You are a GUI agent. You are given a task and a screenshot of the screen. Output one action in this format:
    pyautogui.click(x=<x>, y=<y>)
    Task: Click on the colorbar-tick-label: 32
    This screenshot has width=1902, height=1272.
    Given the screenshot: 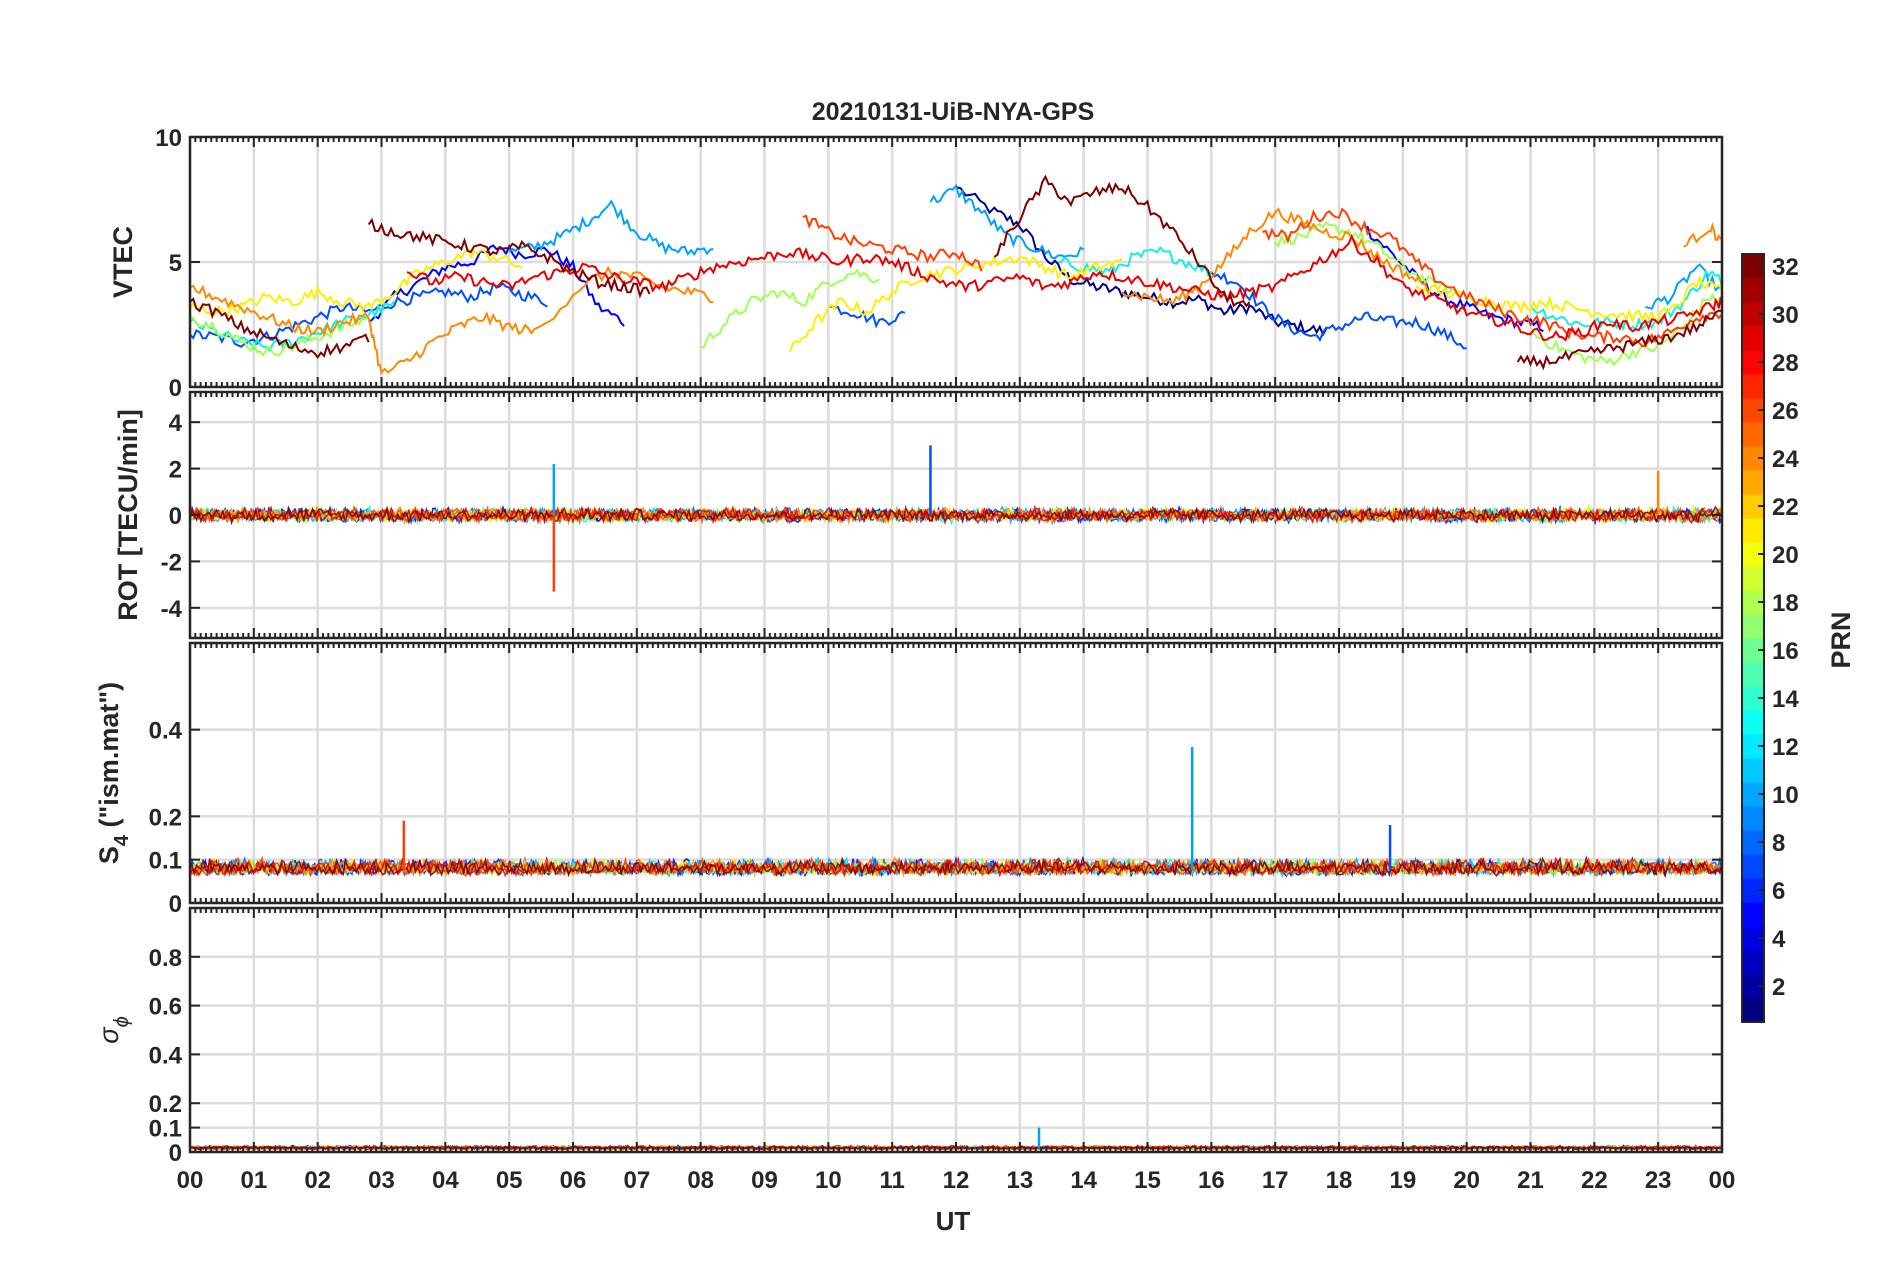 What is the action you would take?
    pyautogui.click(x=1785, y=267)
    